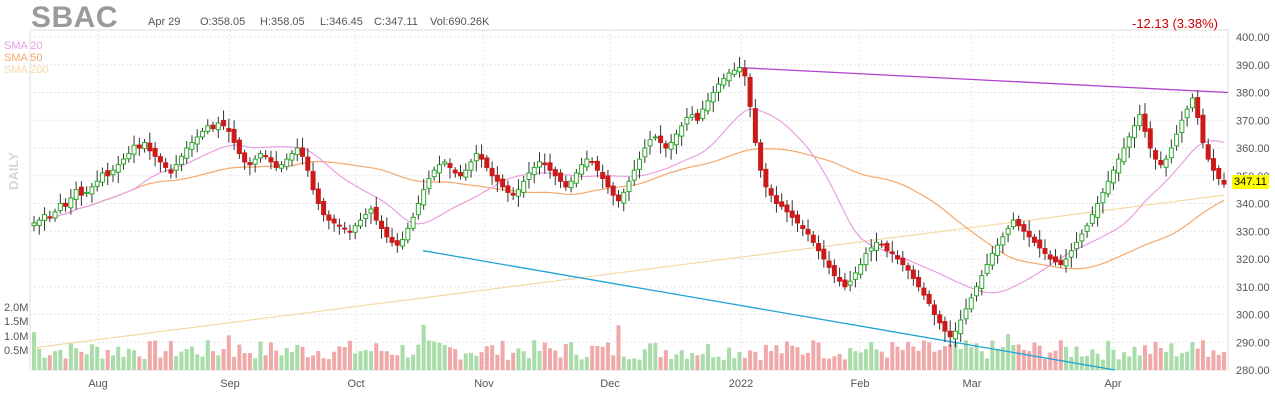 The height and width of the screenshot is (406, 1275). Describe the element at coordinates (1253, 288) in the screenshot. I see `y-tick-label: 310.00` at that location.